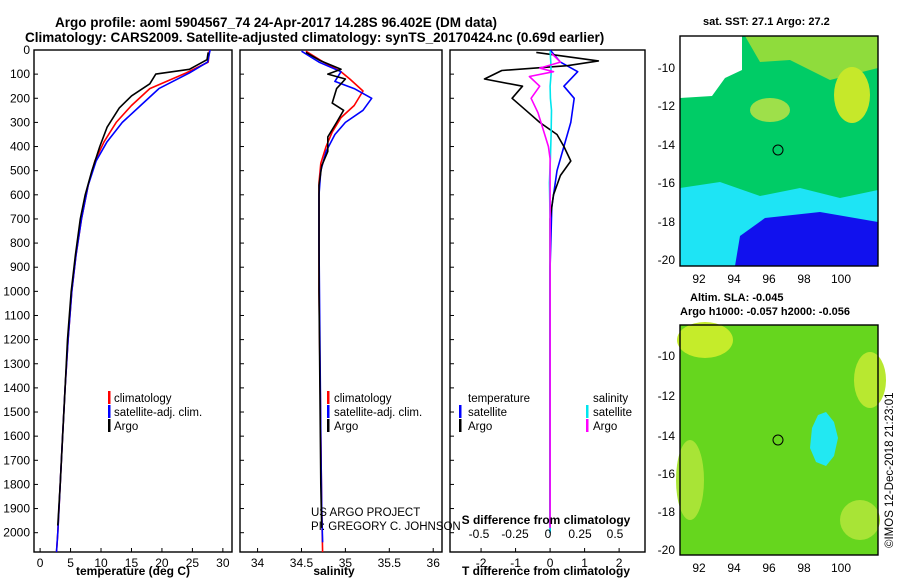 The width and height of the screenshot is (900, 580). What do you see at coordinates (580, 534) in the screenshot?
I see `s-tick-4: 0.25` at bounding box center [580, 534].